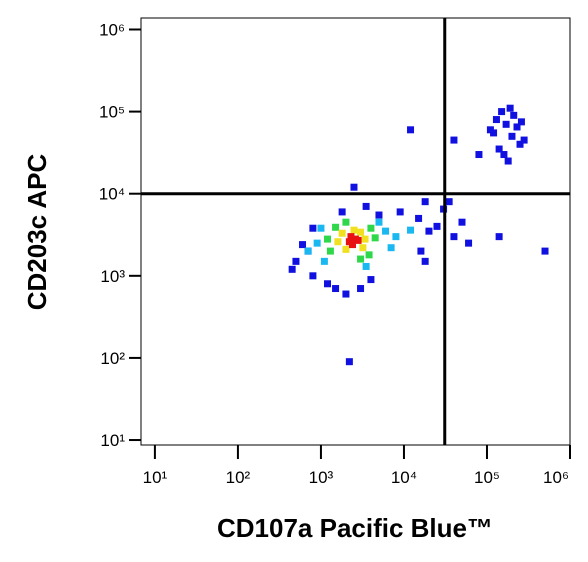 This screenshot has height=562, width=588. I want to click on x-axis-title: CD107a Pacific Blue™, so click(355, 528).